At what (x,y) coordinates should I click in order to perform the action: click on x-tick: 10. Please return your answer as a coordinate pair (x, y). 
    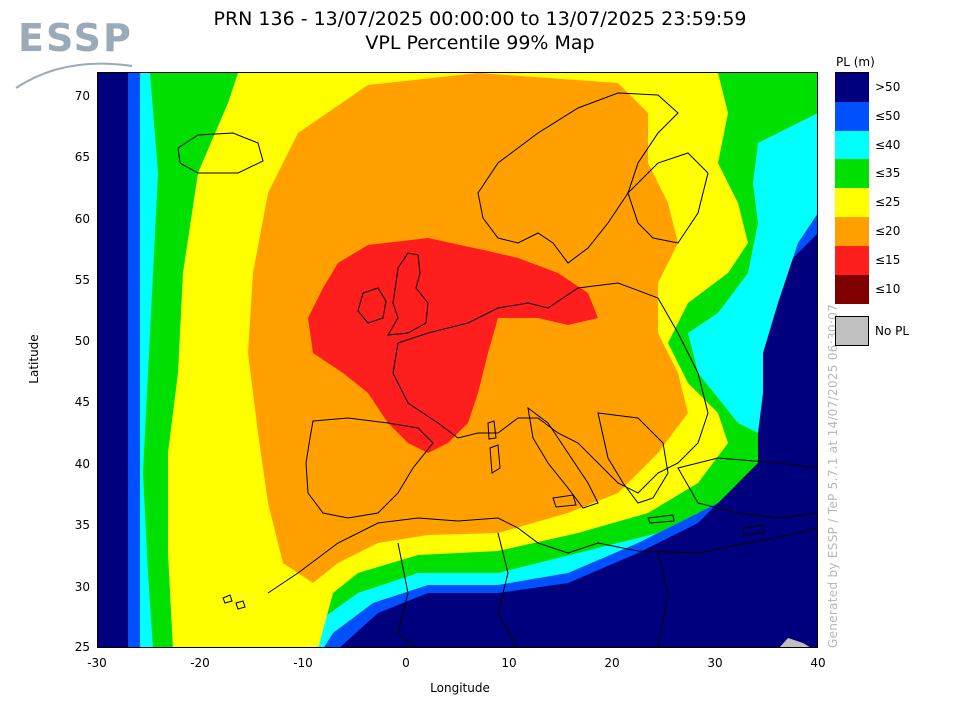
    Looking at the image, I should click on (509, 663).